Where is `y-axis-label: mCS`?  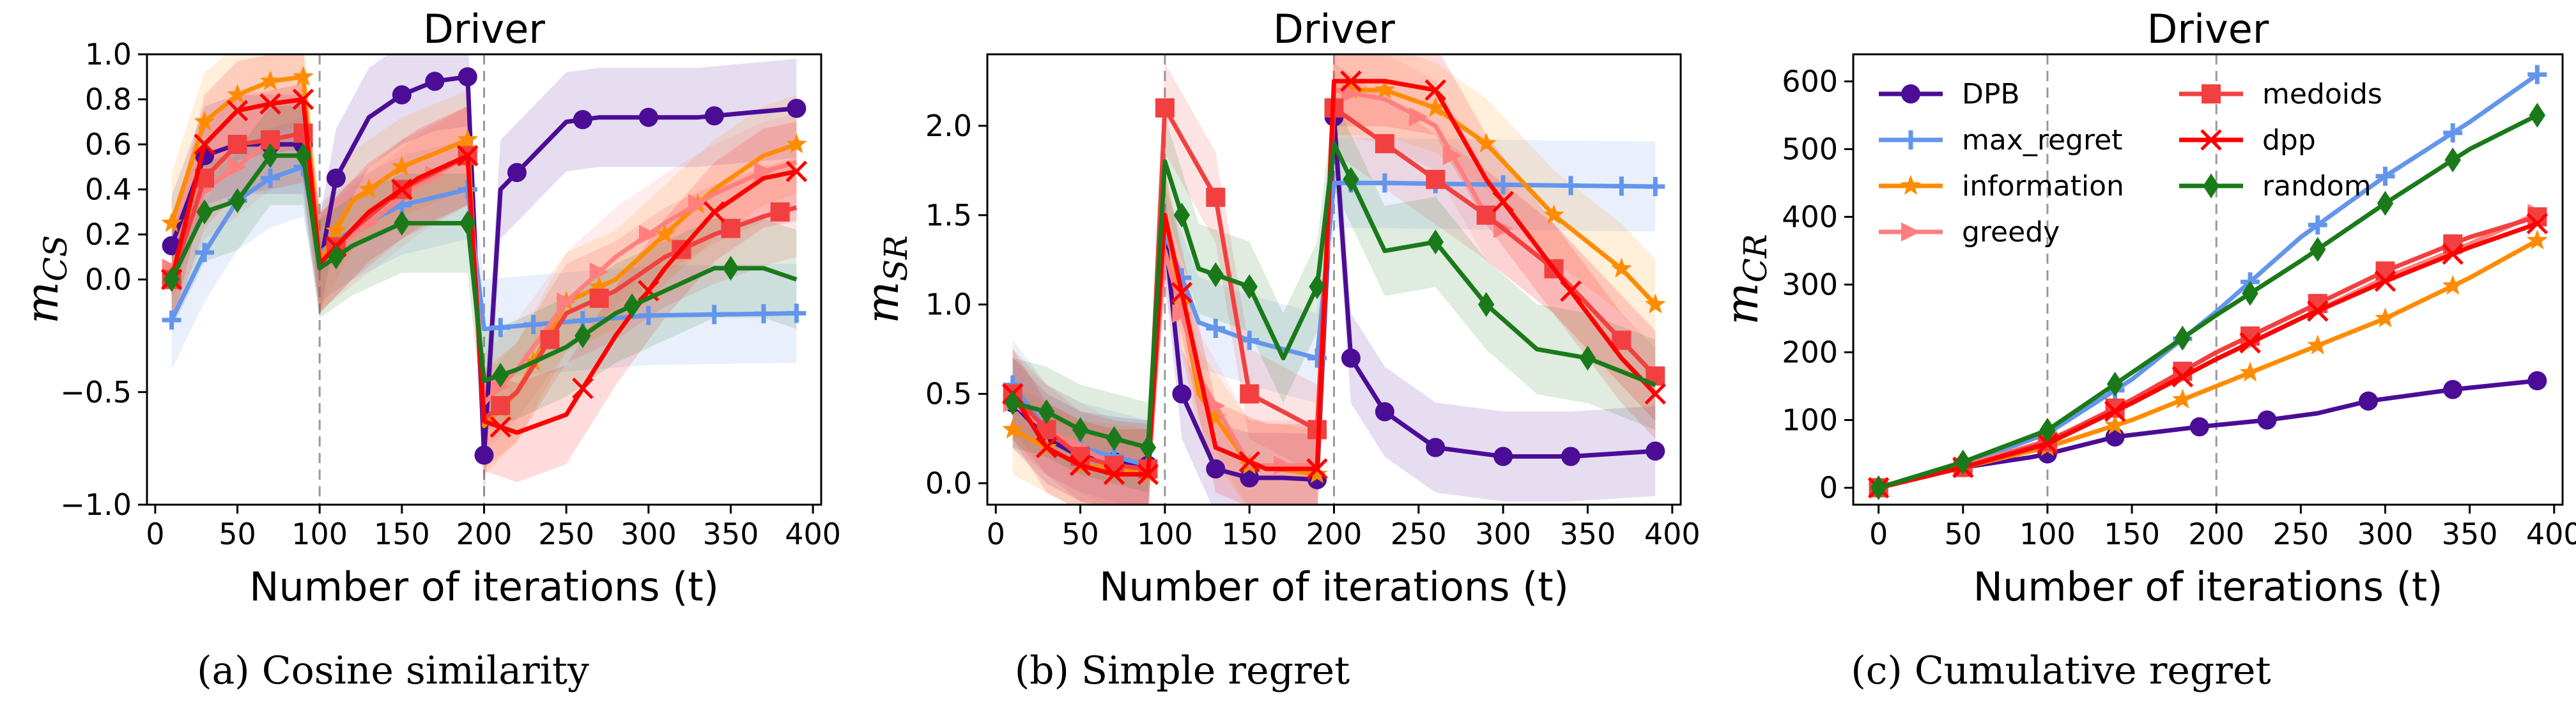 y-axis-label: mCS is located at coordinates (45, 279).